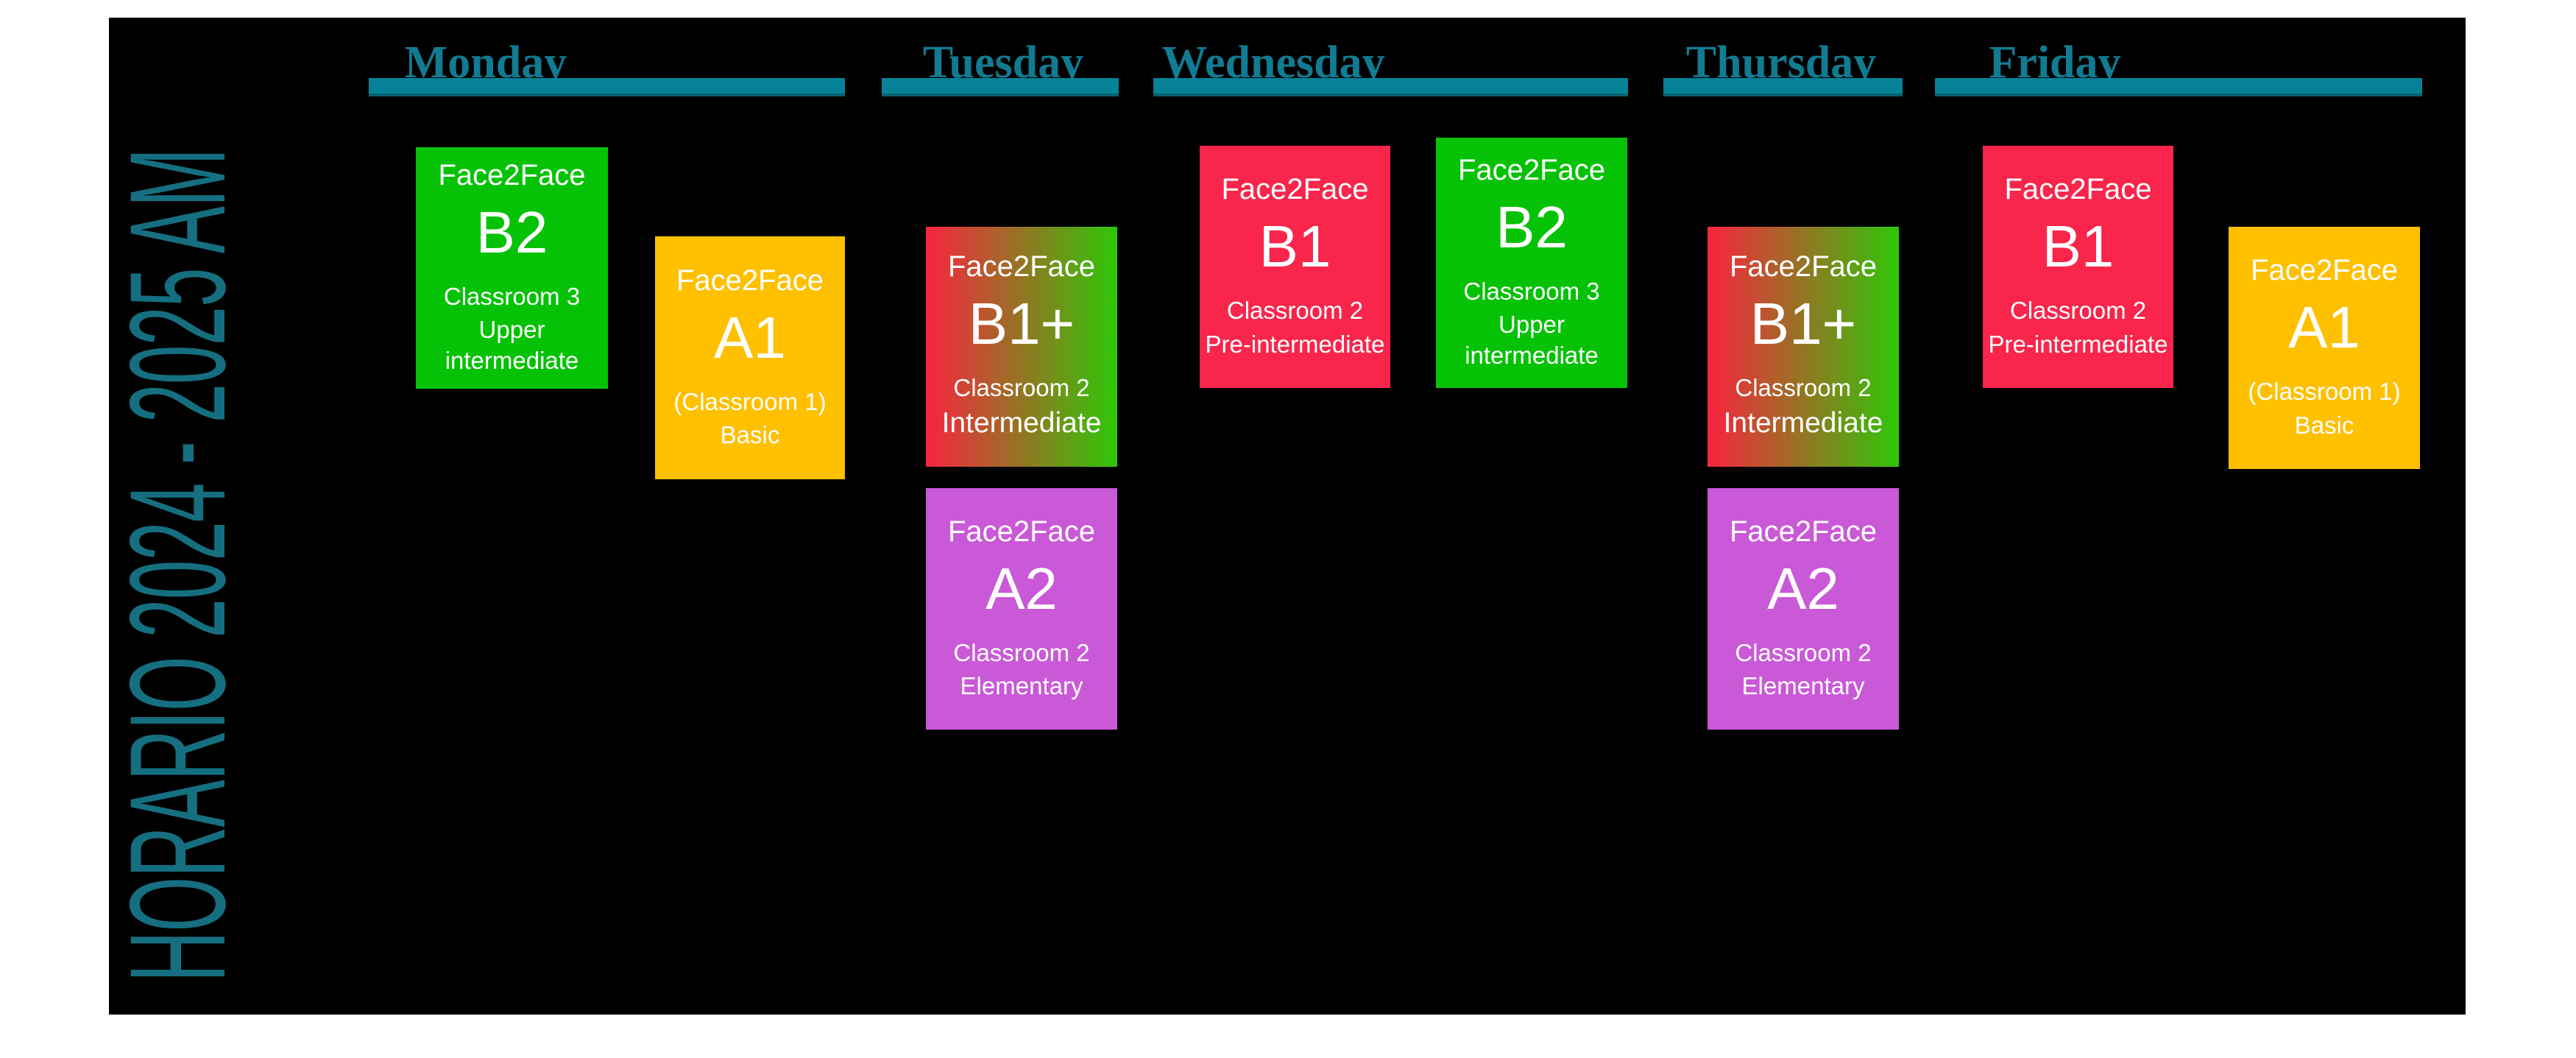 This screenshot has width=2576, height=1058. What do you see at coordinates (1273, 63) in the screenshot?
I see `day-header-wednesday: Wednesday` at bounding box center [1273, 63].